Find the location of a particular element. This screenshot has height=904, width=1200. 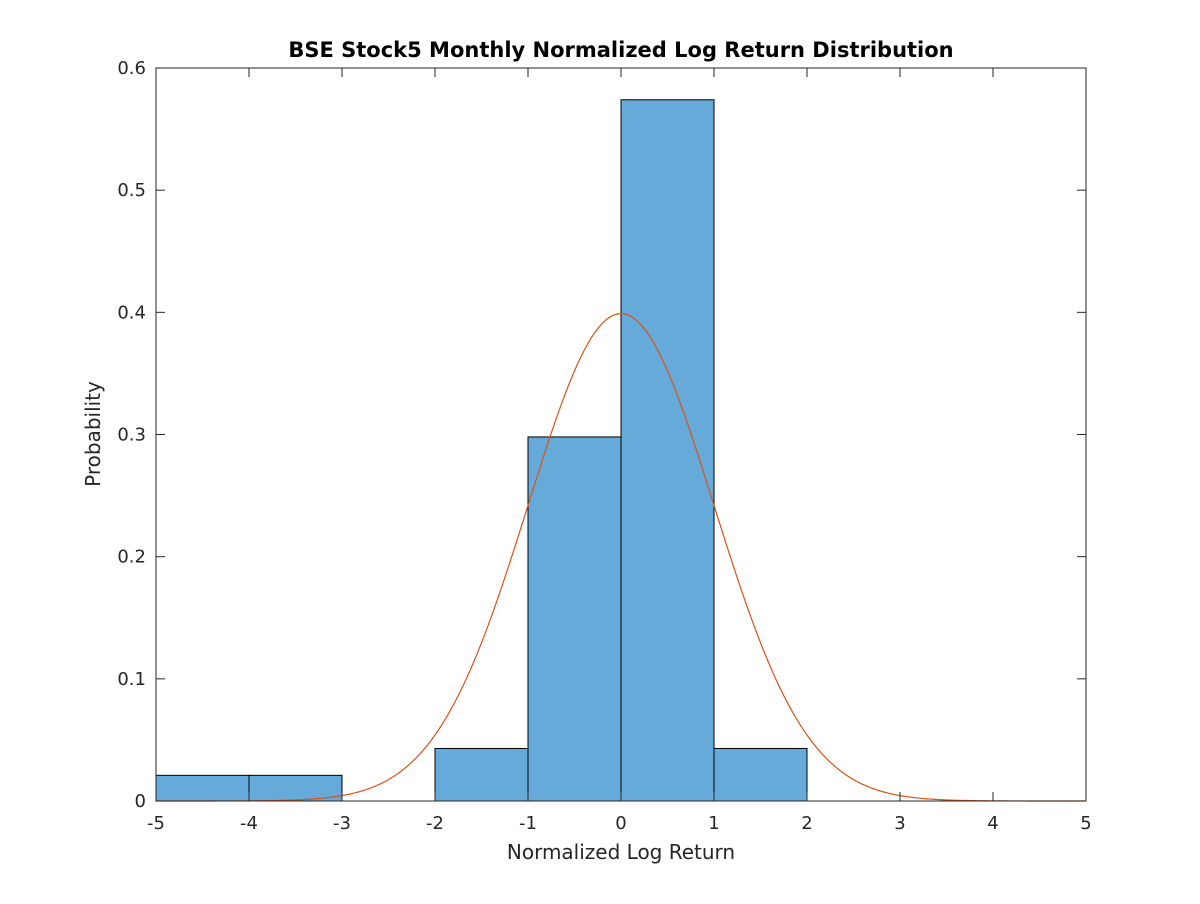

y-tick-label: 0 is located at coordinates (140, 801).